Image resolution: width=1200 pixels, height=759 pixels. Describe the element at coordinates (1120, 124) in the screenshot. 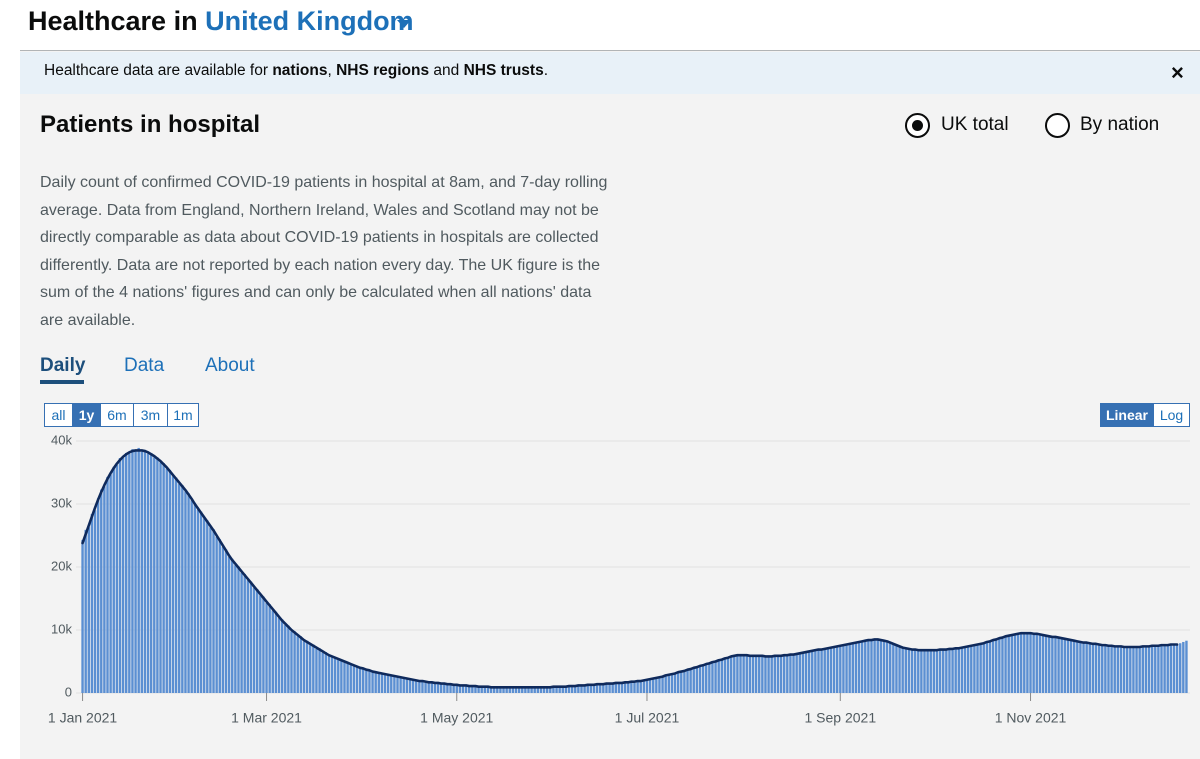

I see `radio-label: By nation` at that location.